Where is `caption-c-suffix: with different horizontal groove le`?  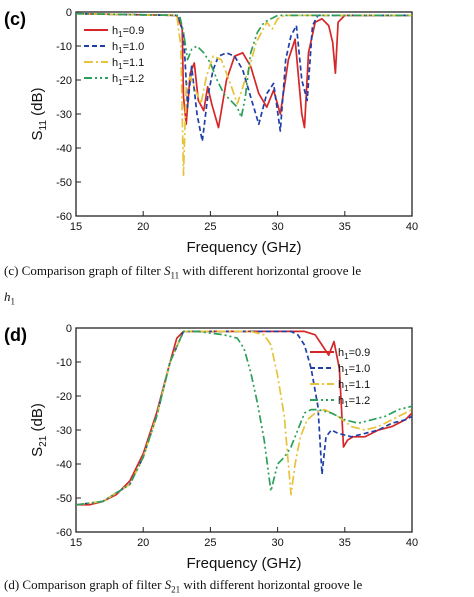 caption-c-suffix: with different horizontal groove le is located at coordinates (272, 270).